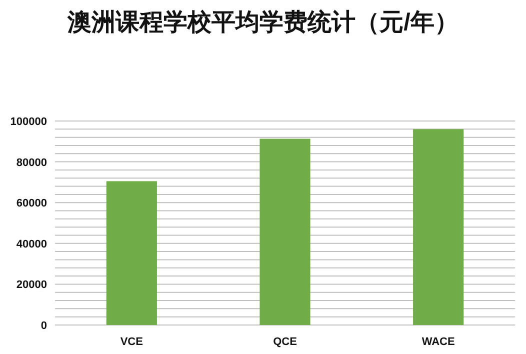  What do you see at coordinates (438, 342) in the screenshot?
I see `x-tick-label: WACE` at bounding box center [438, 342].